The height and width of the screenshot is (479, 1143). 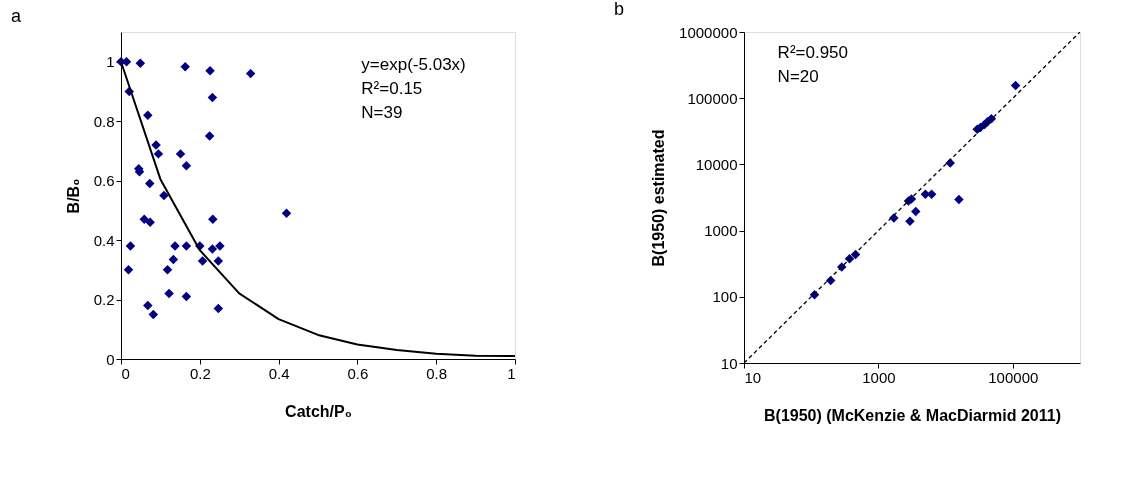 What do you see at coordinates (511, 373) in the screenshot?
I see `x-tick-label: 1` at bounding box center [511, 373].